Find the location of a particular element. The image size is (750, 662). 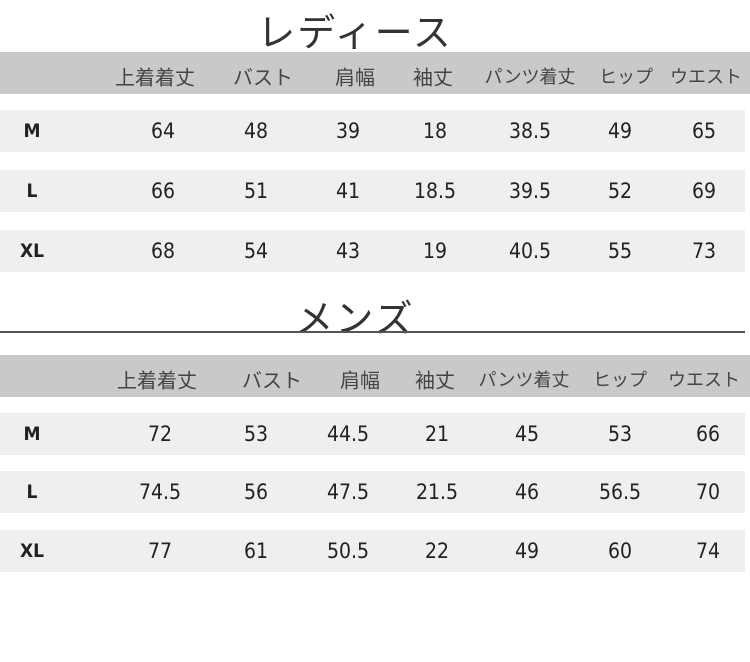

cell: 18.5 is located at coordinates (435, 191).